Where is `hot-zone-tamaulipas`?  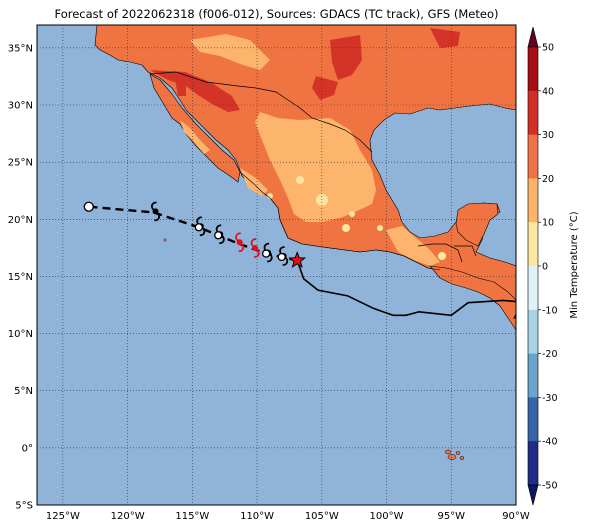 hot-zone-tamaulipas is located at coordinates (325, 88).